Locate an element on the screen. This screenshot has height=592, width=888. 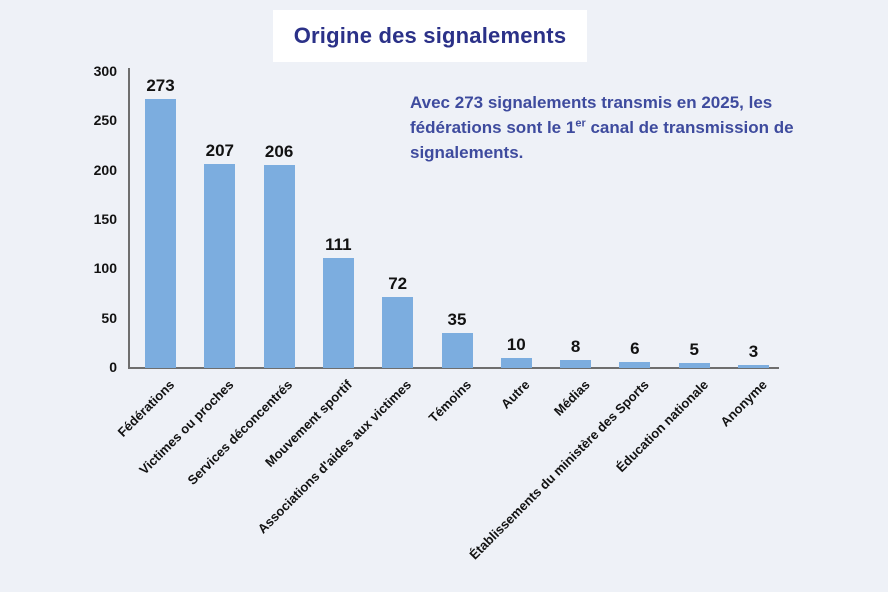
x-axis-line is located at coordinates (453, 368).